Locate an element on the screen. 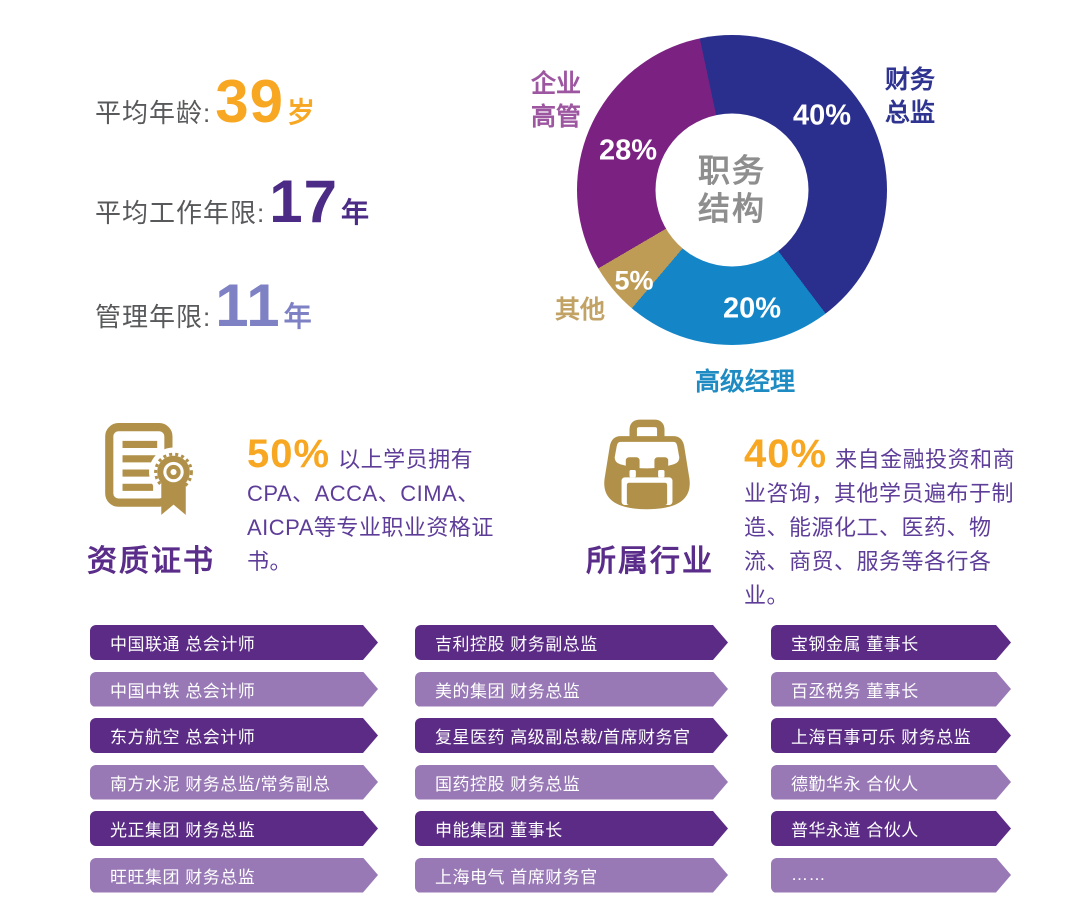  alumni-bar-text: 中国联通 总会计师 is located at coordinates (183, 644).